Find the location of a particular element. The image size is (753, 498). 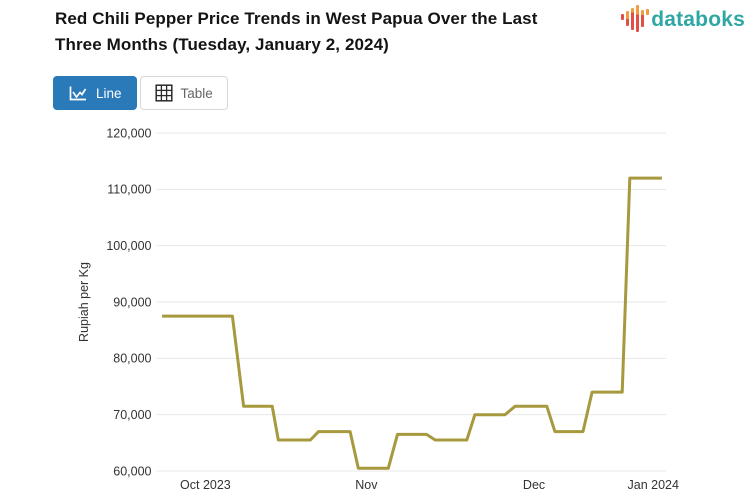

y-tick-label: 100,000 is located at coordinates (128, 246).